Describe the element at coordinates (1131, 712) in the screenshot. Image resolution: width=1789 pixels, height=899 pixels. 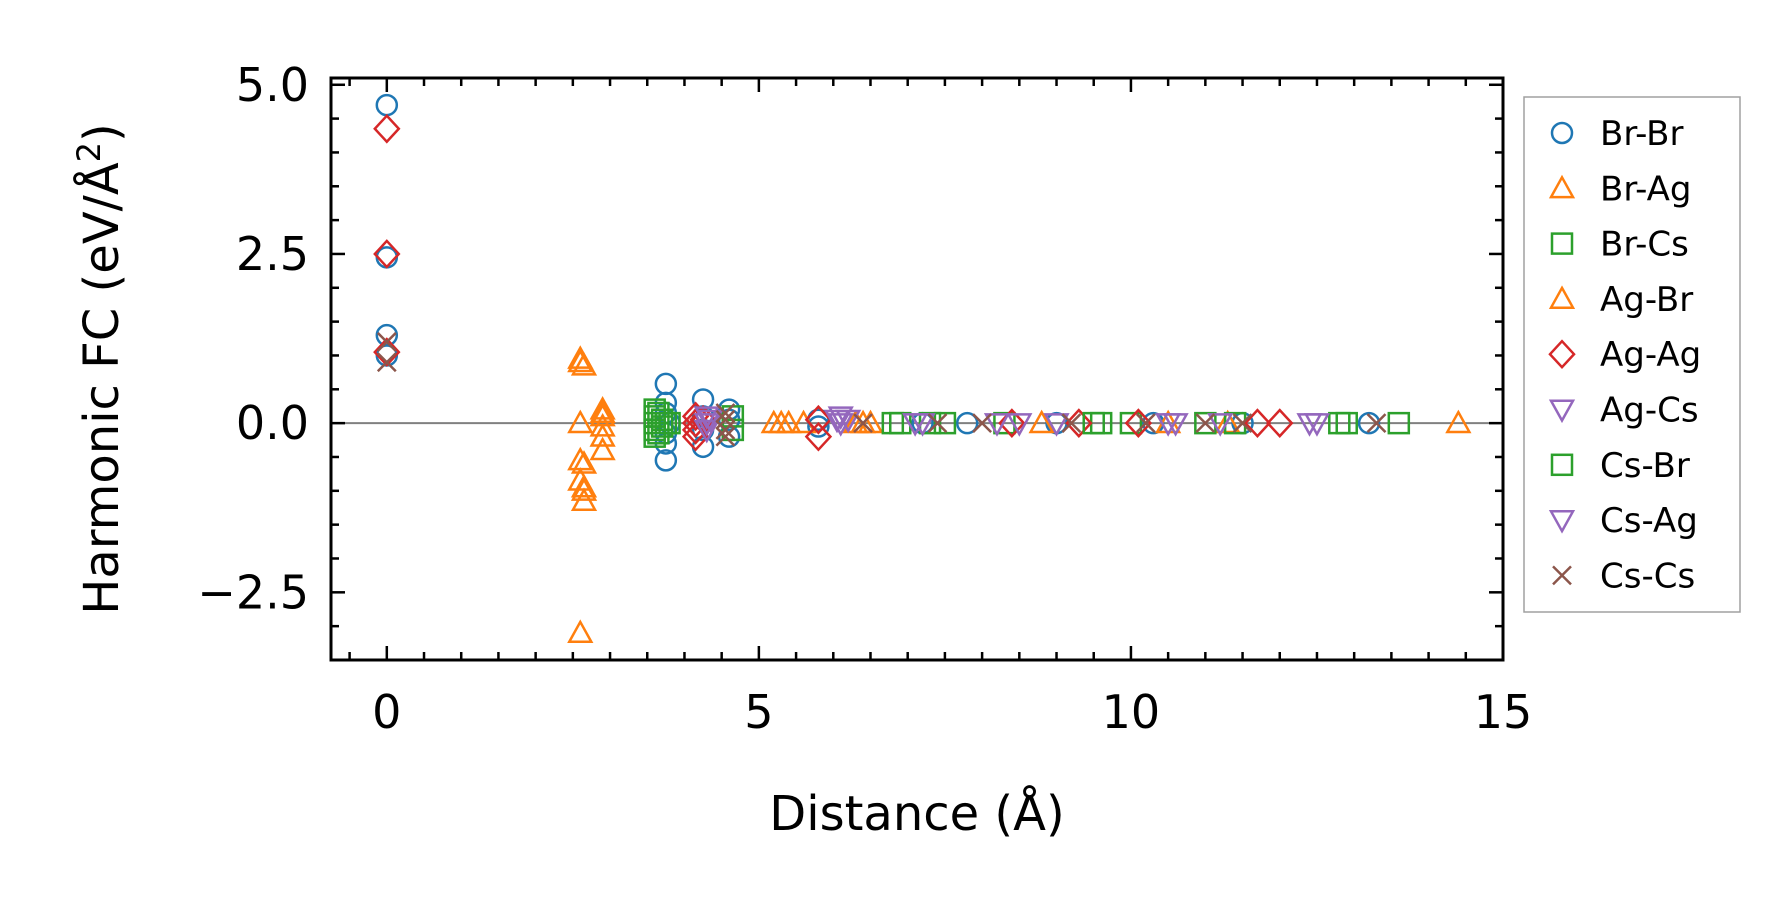
I see `x-tick-label: 10` at that location.